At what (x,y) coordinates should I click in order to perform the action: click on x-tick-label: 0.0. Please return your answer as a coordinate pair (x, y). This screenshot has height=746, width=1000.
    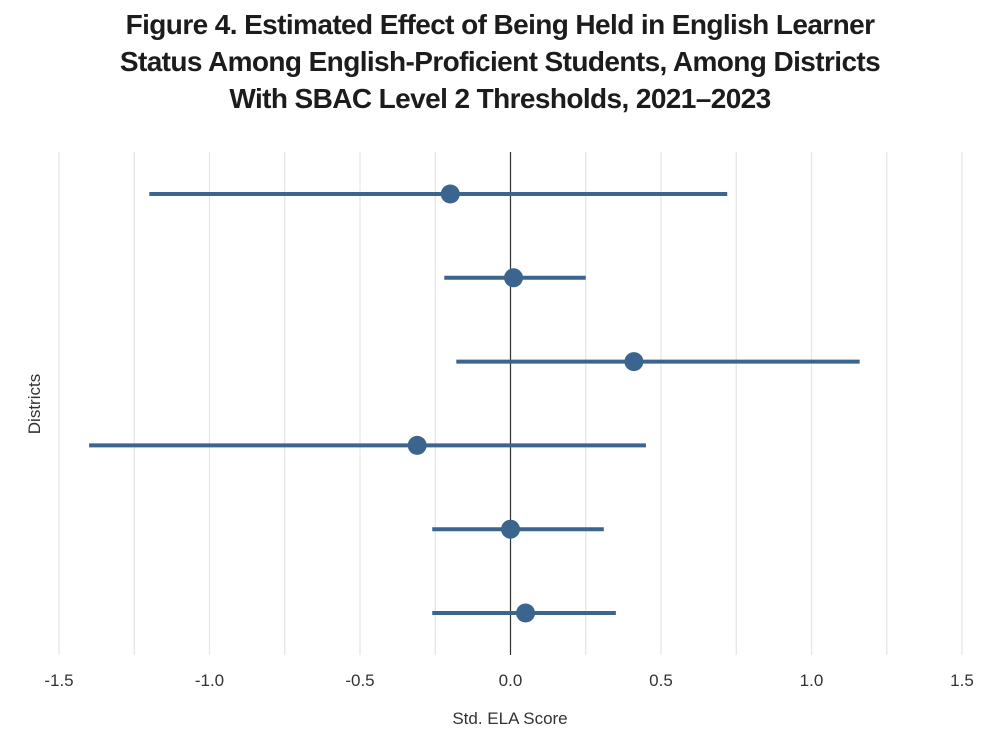
    Looking at the image, I should click on (511, 680).